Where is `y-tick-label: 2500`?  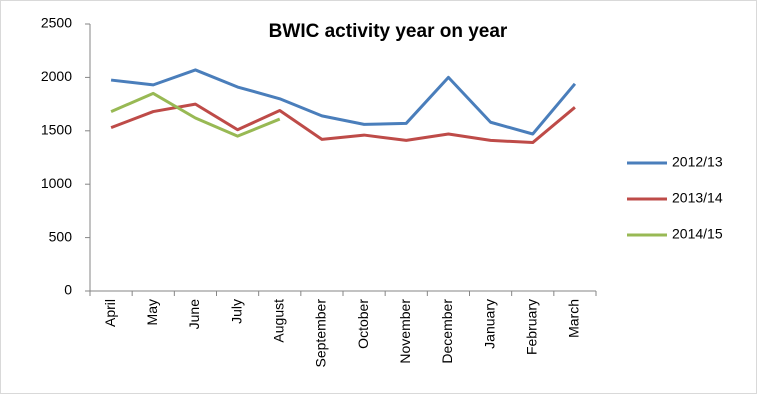 y-tick-label: 2500 is located at coordinates (56, 23).